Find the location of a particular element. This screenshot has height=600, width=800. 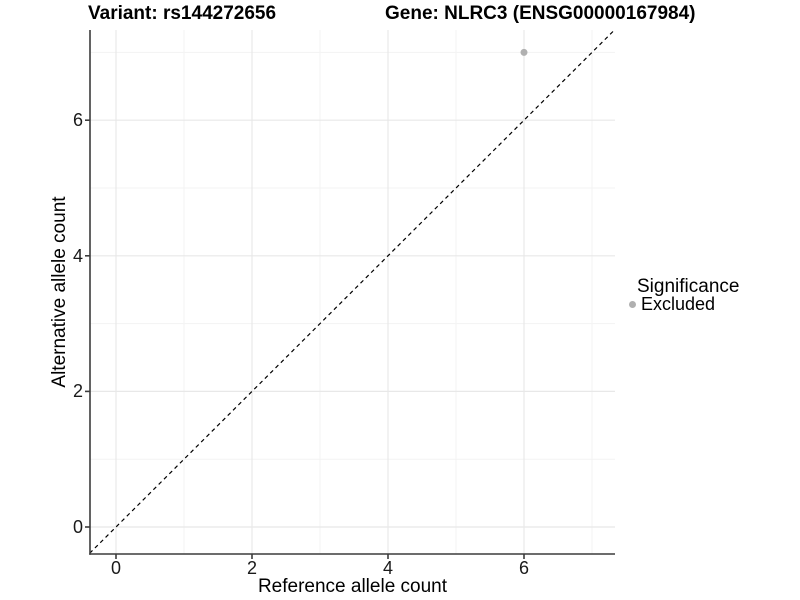

legend-item-excluded: Excluded is located at coordinates (672, 304).